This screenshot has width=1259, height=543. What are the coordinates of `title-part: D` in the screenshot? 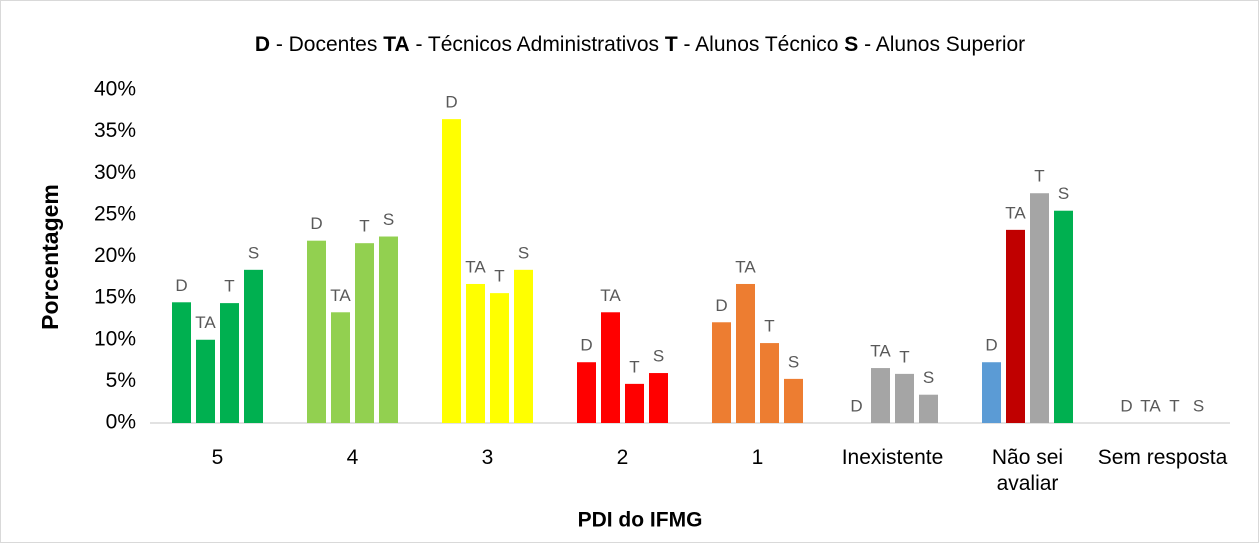 It's located at (262, 44).